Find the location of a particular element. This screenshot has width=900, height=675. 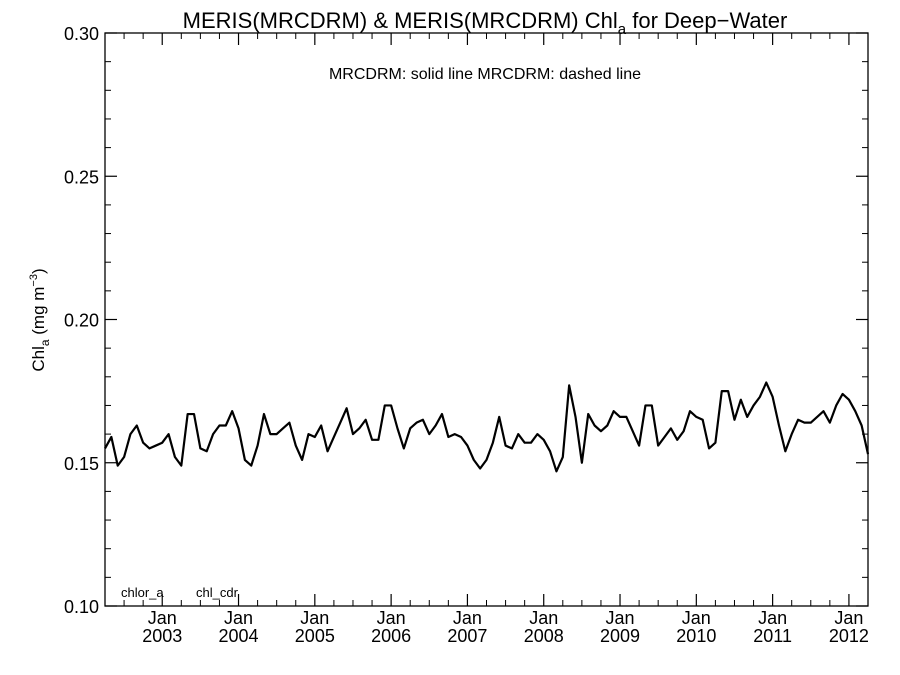

x-tick-year: 2011 is located at coordinates (772, 636).